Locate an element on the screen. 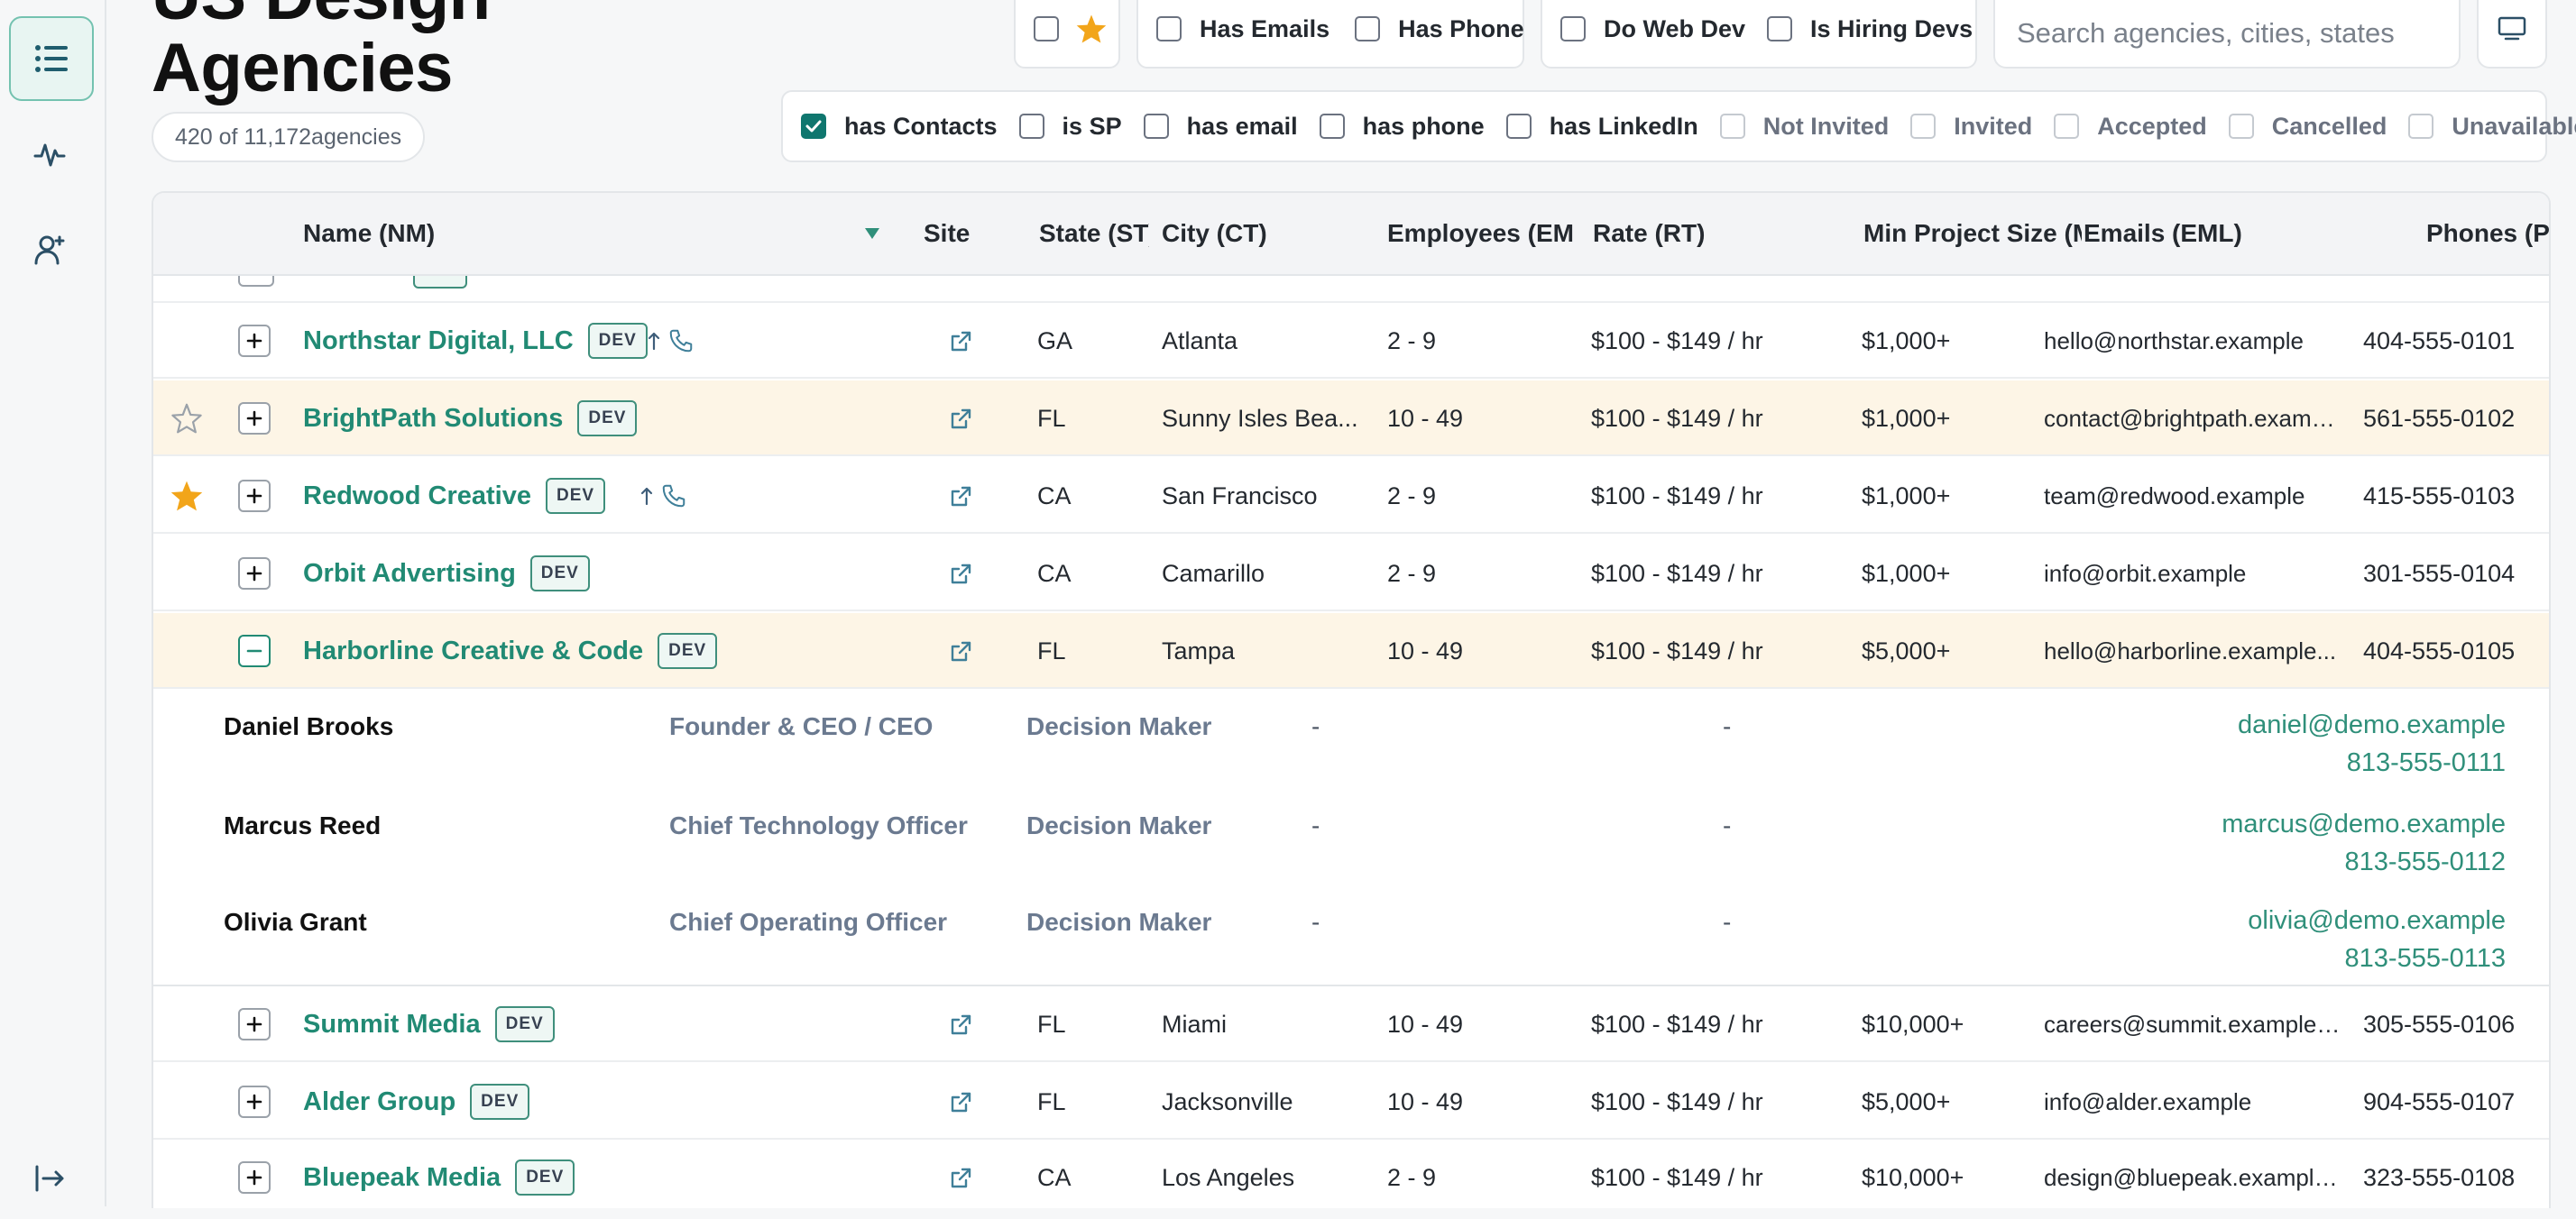 The image size is (2576, 1219). agency-name: Redwood Creative is located at coordinates (417, 496).